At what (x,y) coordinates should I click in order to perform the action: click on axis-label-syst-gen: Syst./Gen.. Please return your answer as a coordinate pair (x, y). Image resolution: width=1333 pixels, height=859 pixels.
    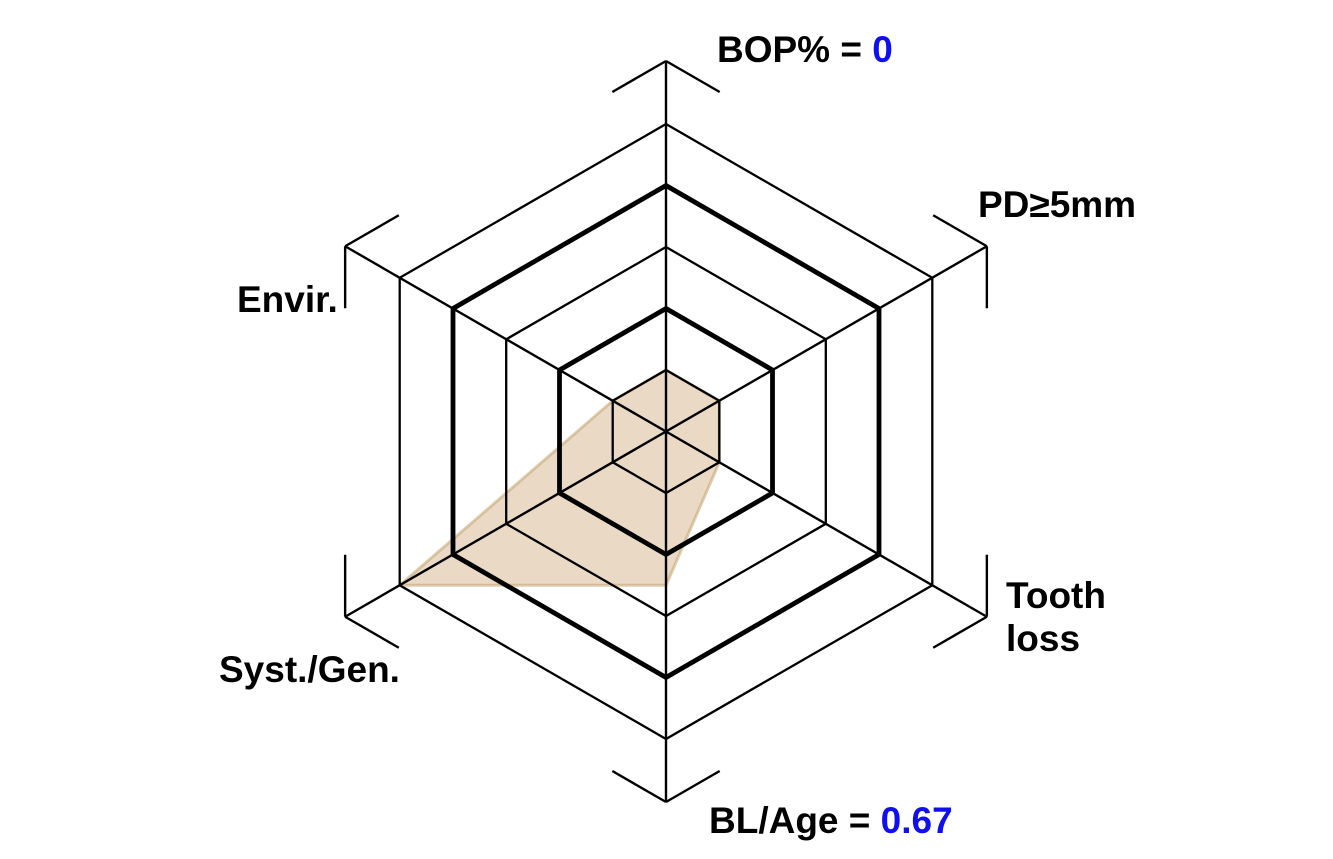
    Looking at the image, I should click on (309, 669).